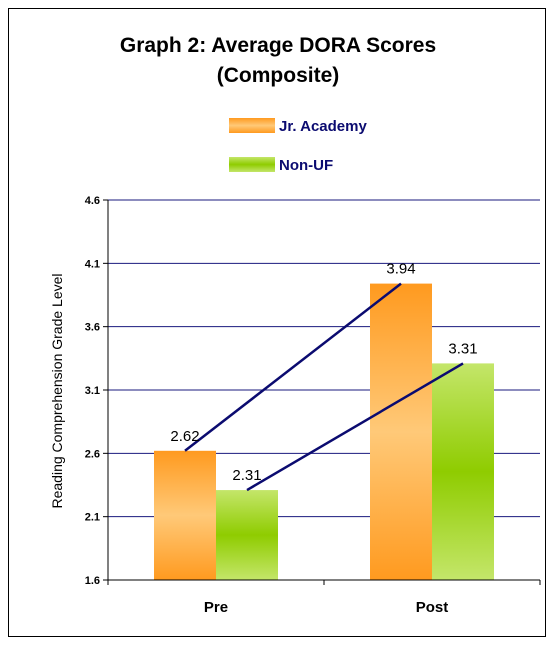  I want to click on bar-jr-academy-pre, so click(185, 515).